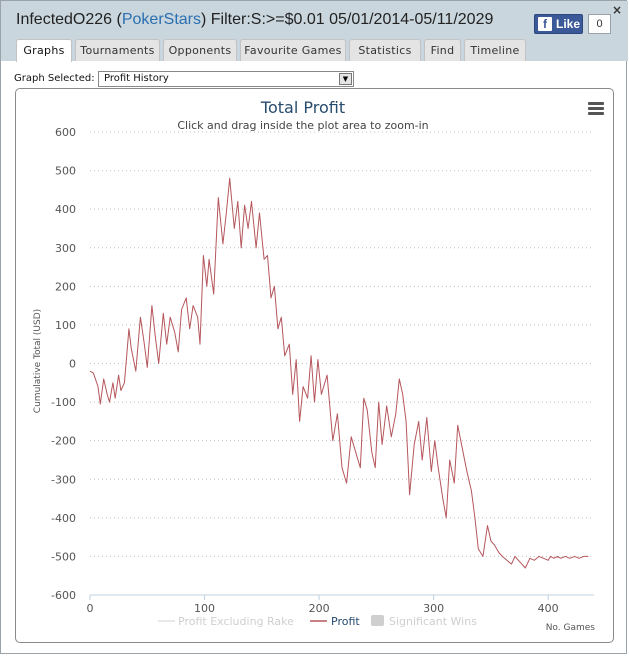  I want to click on y-tick-label: 300, so click(65, 248).